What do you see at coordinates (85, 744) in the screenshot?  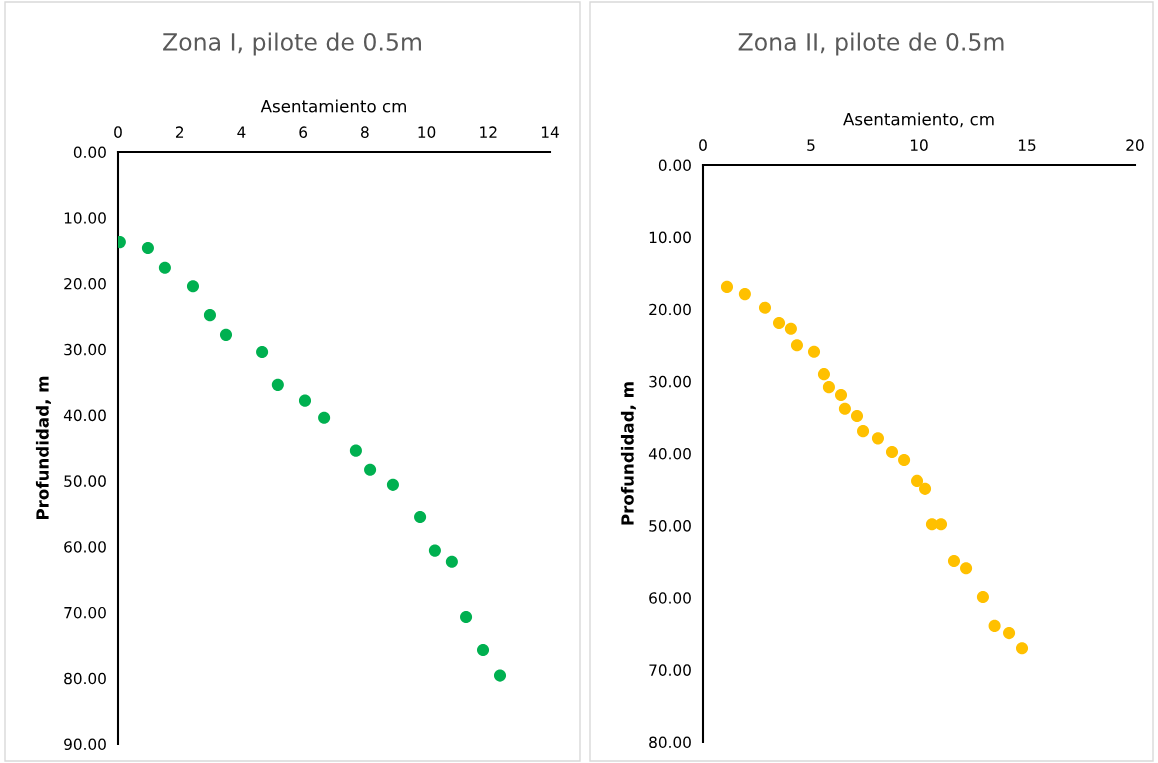 I see `y-tick-label: 90.00` at bounding box center [85, 744].